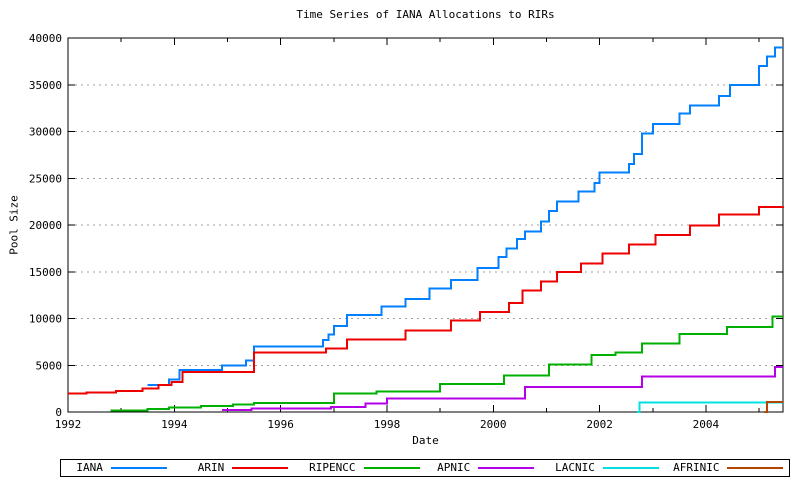 The image size is (800, 484). I want to click on legend-item-lacnic: LACNIC, so click(606, 468).